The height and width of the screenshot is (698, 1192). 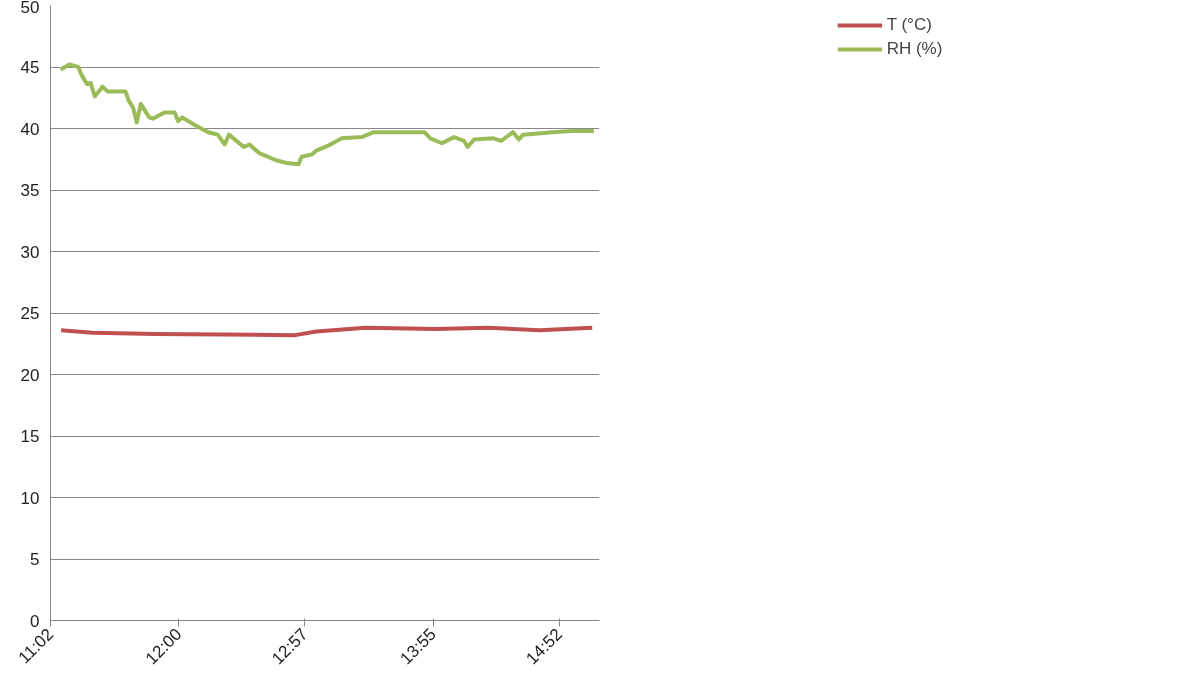 What do you see at coordinates (35, 559) in the screenshot?
I see `y-tick-label: 5` at bounding box center [35, 559].